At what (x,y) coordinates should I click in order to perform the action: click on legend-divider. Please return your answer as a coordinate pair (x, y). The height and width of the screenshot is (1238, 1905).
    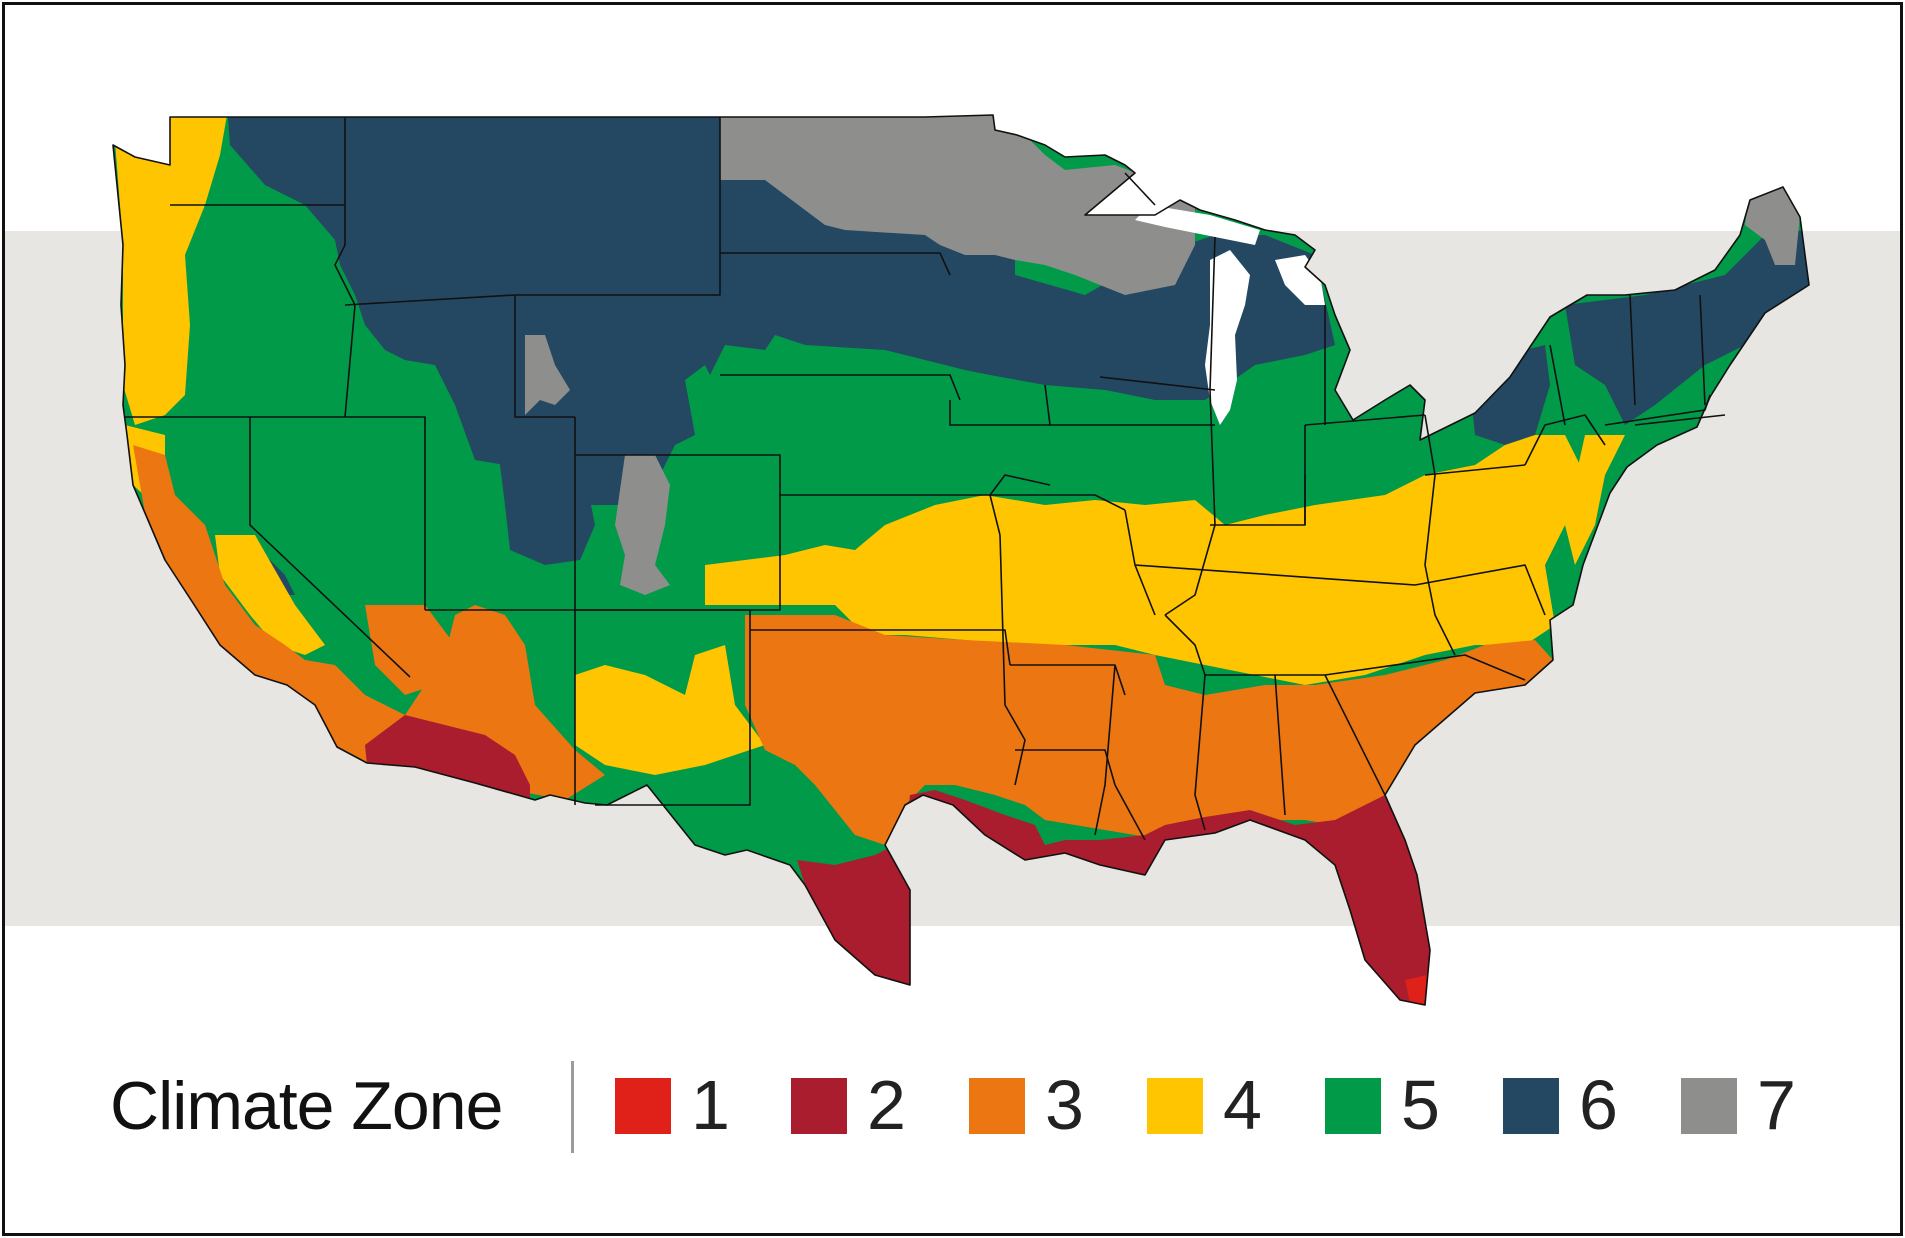
    Looking at the image, I should click on (572, 1107).